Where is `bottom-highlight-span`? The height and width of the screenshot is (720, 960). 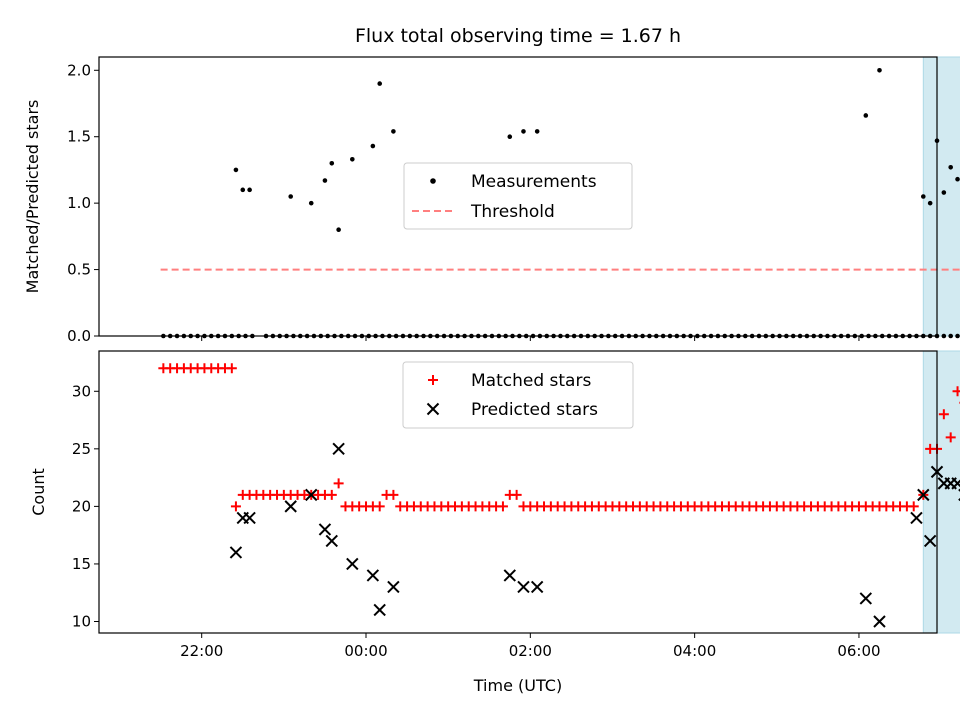
bottom-highlight-span is located at coordinates (941, 492).